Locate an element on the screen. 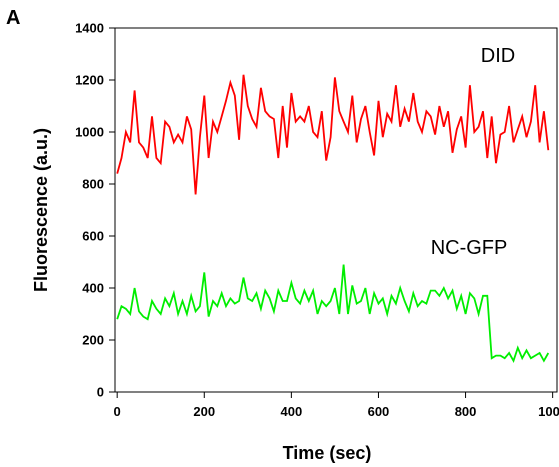 The image size is (559, 467). y-tick-label: 1000 is located at coordinates (89, 132).